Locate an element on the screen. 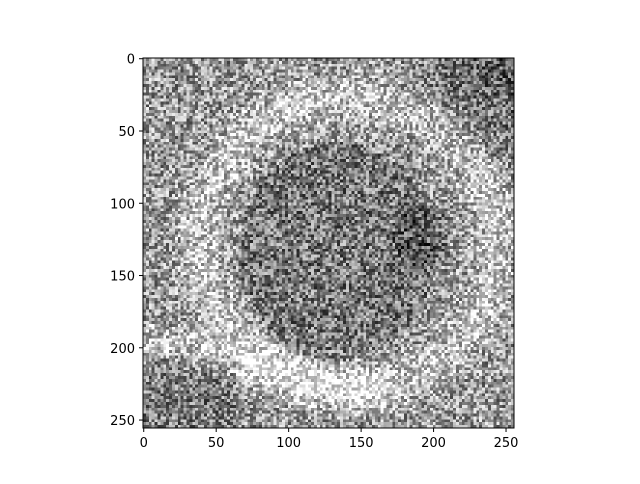  y-tick-label: 200 is located at coordinates (122, 349).